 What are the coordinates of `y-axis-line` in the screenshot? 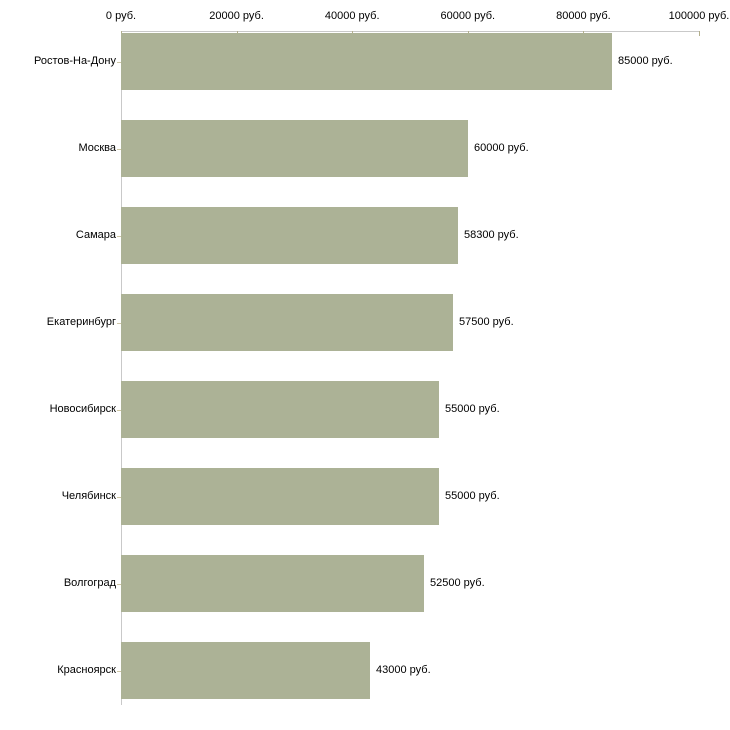 It's located at (121, 368).